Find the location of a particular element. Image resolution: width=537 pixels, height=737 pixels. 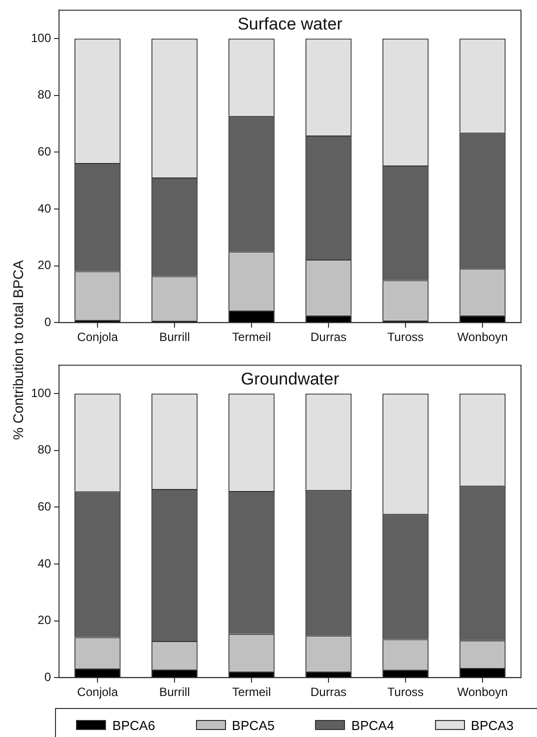

legend-label: BPCA5 is located at coordinates (253, 725).